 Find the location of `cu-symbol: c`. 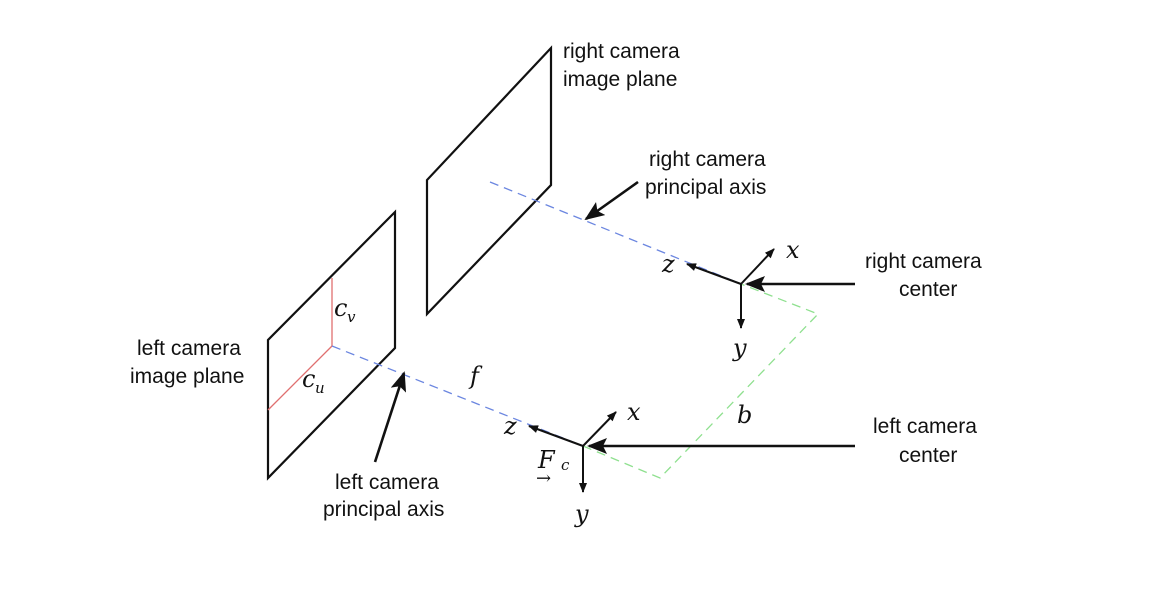

cu-symbol: c is located at coordinates (308, 379).